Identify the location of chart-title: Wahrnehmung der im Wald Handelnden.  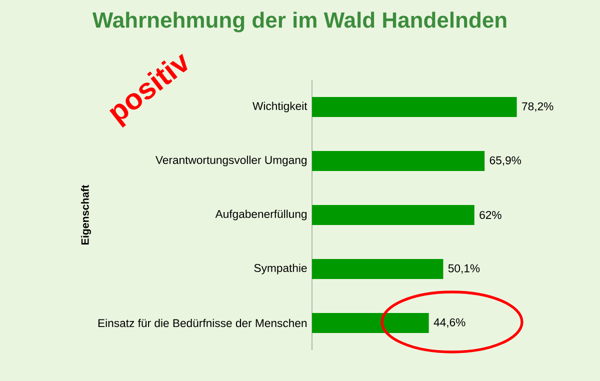
(299, 22).